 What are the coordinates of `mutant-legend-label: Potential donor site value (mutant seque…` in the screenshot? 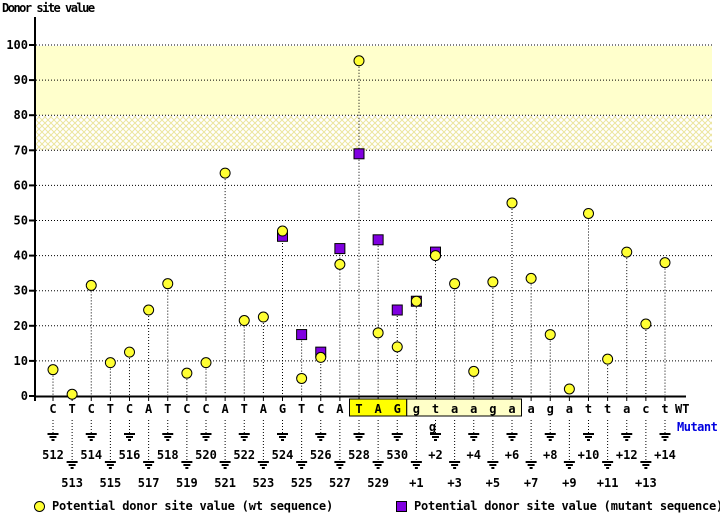 It's located at (567, 506).